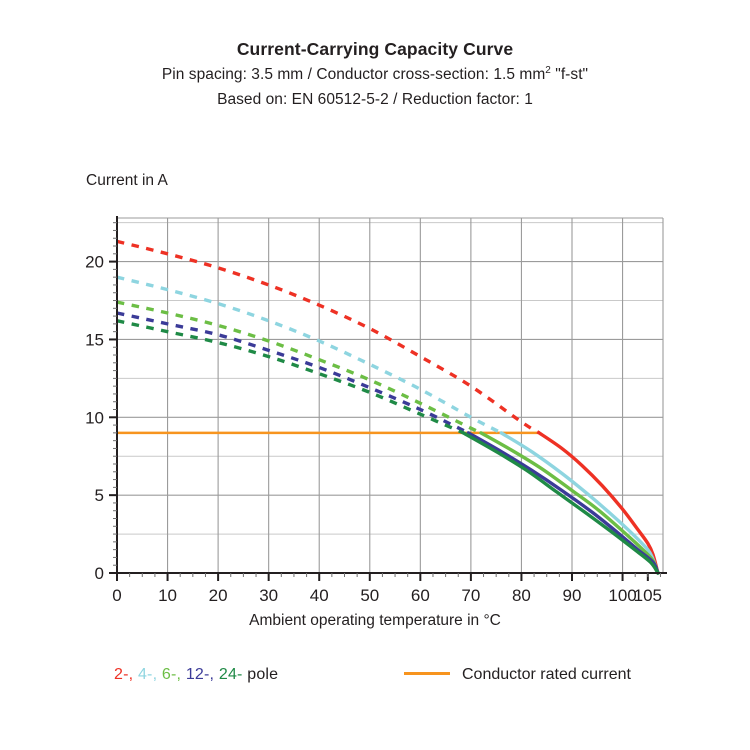  What do you see at coordinates (169, 674) in the screenshot?
I see `legend-item-6-pole: 6-` at bounding box center [169, 674].